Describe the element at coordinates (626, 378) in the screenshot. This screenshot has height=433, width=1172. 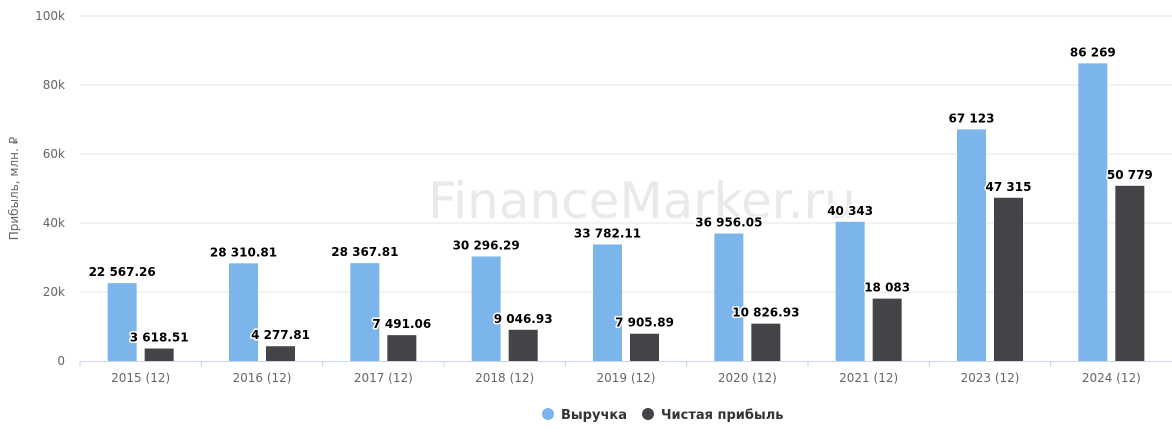
I see `x-tick-label: 2019 (12)` at that location.